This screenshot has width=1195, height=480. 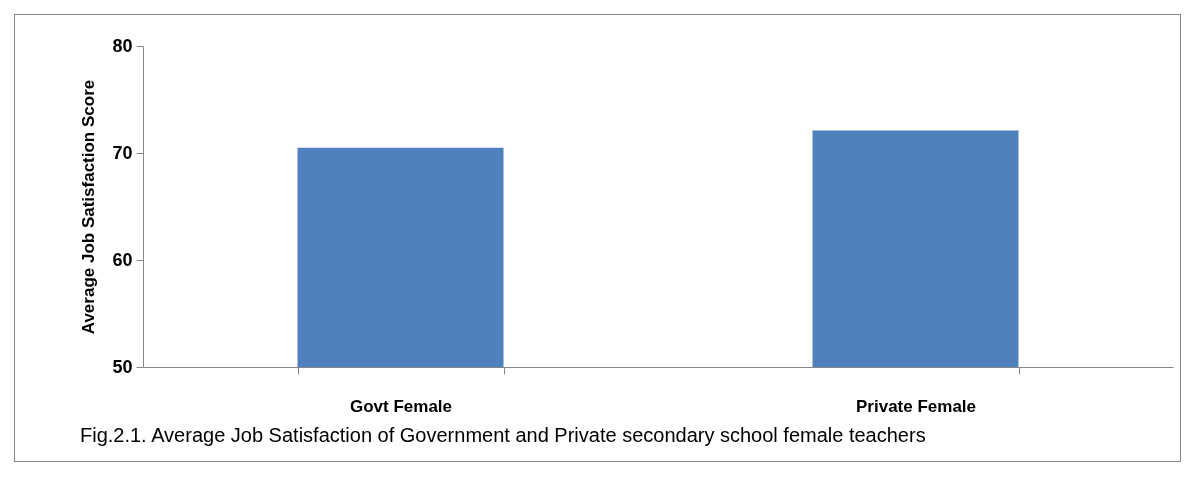 What do you see at coordinates (401, 406) in the screenshot?
I see `x-tick-label: Govt Female` at bounding box center [401, 406].